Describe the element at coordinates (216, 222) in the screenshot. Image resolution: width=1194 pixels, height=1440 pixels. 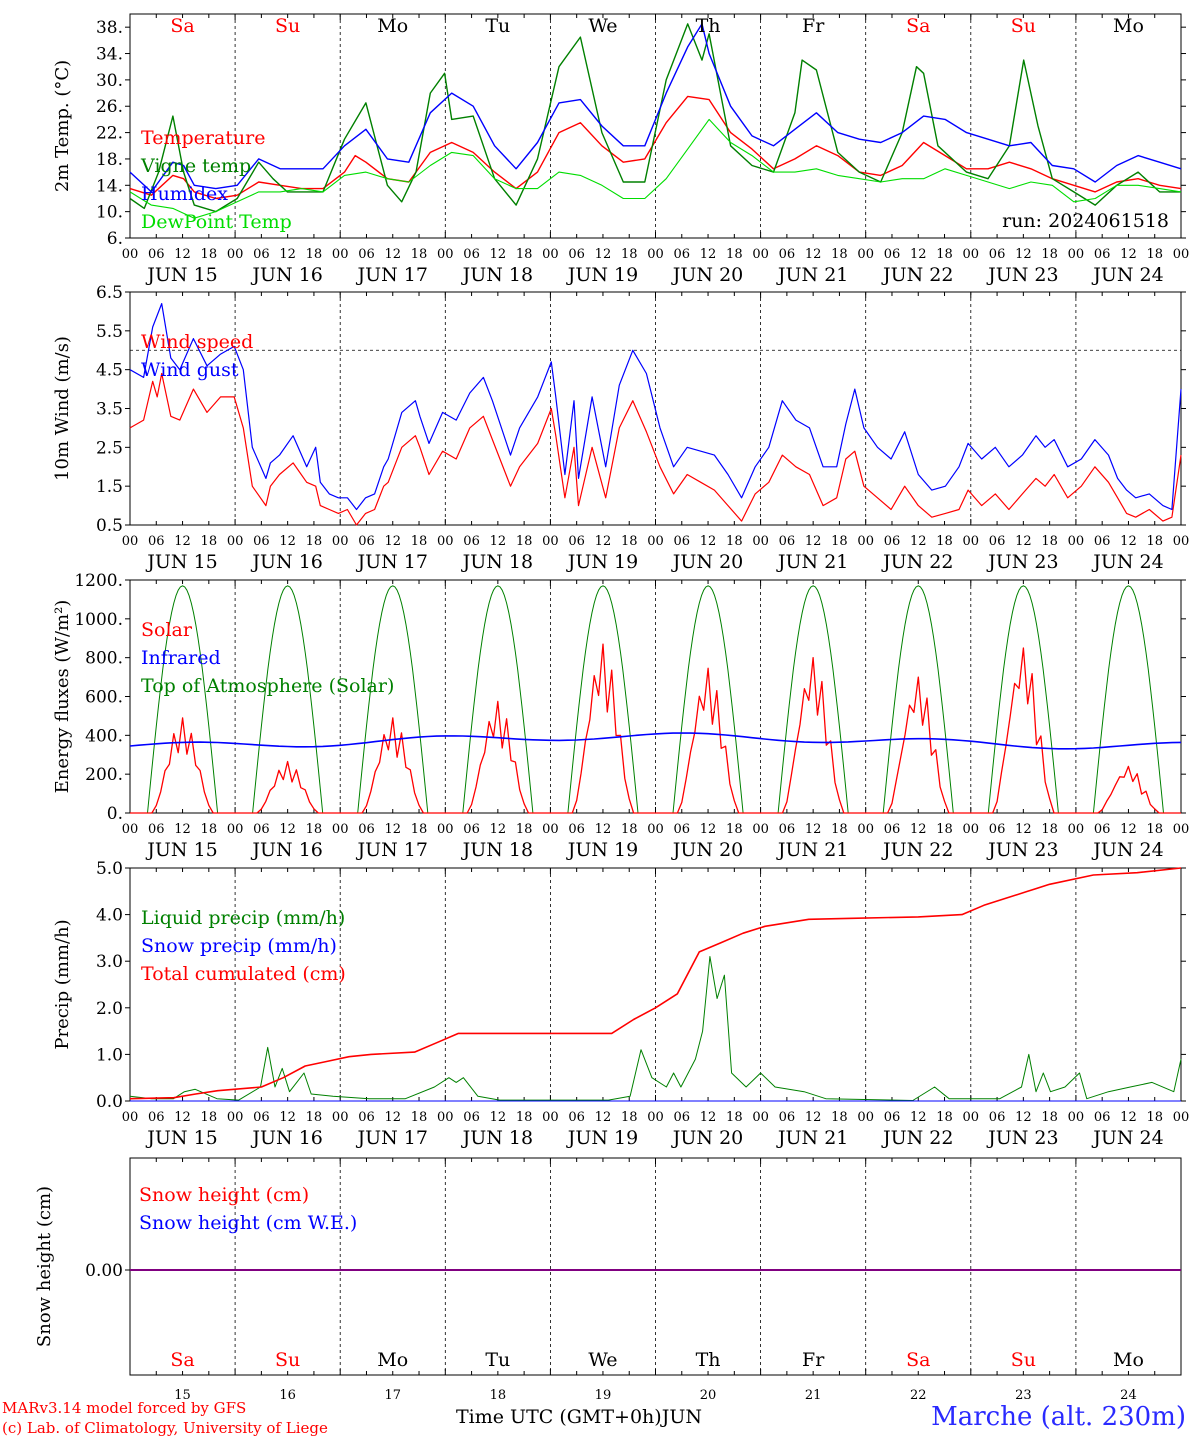
I see `legend-entry: DewPoint Temp` at that location.